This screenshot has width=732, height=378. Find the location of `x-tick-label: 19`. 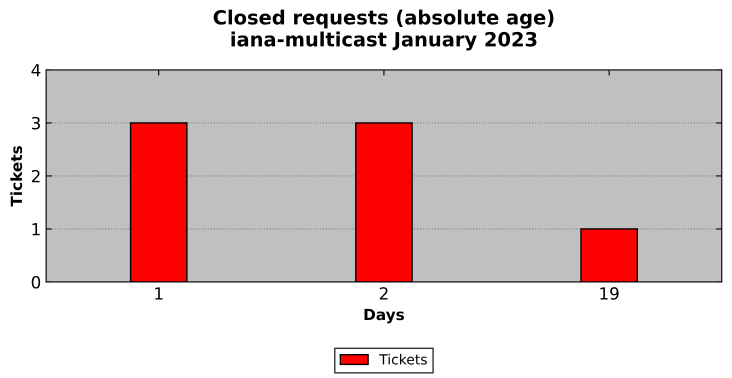

x-tick-label: 19 is located at coordinates (609, 293).